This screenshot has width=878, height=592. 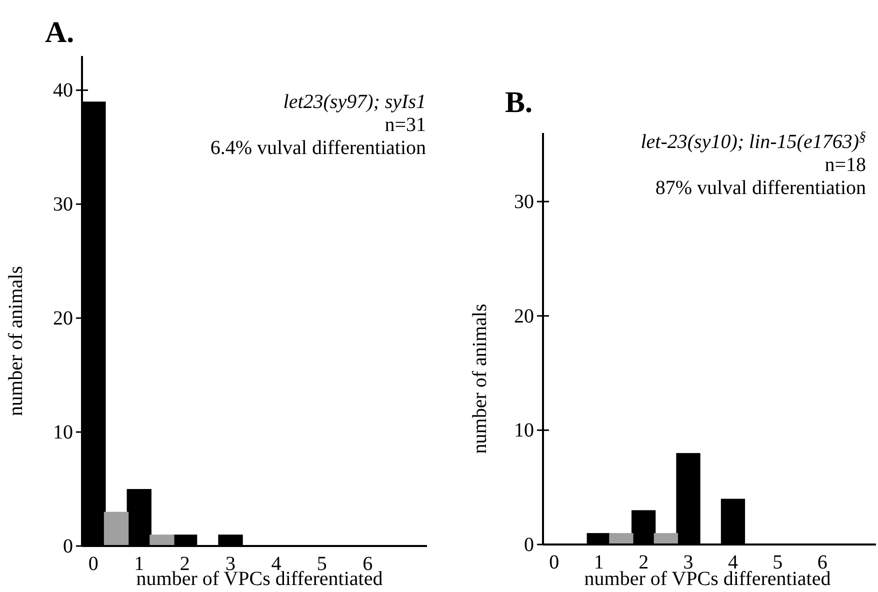 What do you see at coordinates (318, 148) in the screenshot?
I see `annotation: 6.4% vulval differentiation` at bounding box center [318, 148].